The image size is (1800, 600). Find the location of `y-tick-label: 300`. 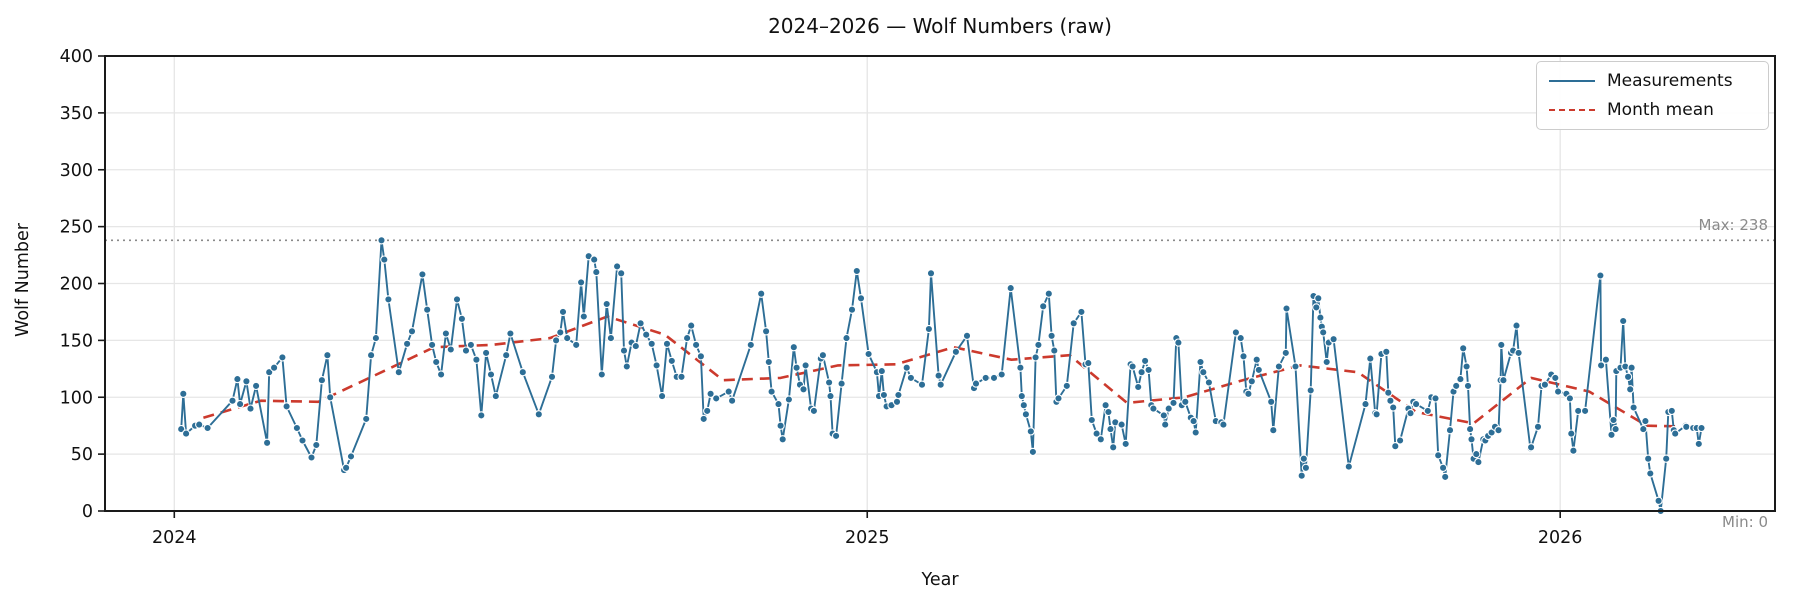

y-tick-label: 300 is located at coordinates (76, 171).